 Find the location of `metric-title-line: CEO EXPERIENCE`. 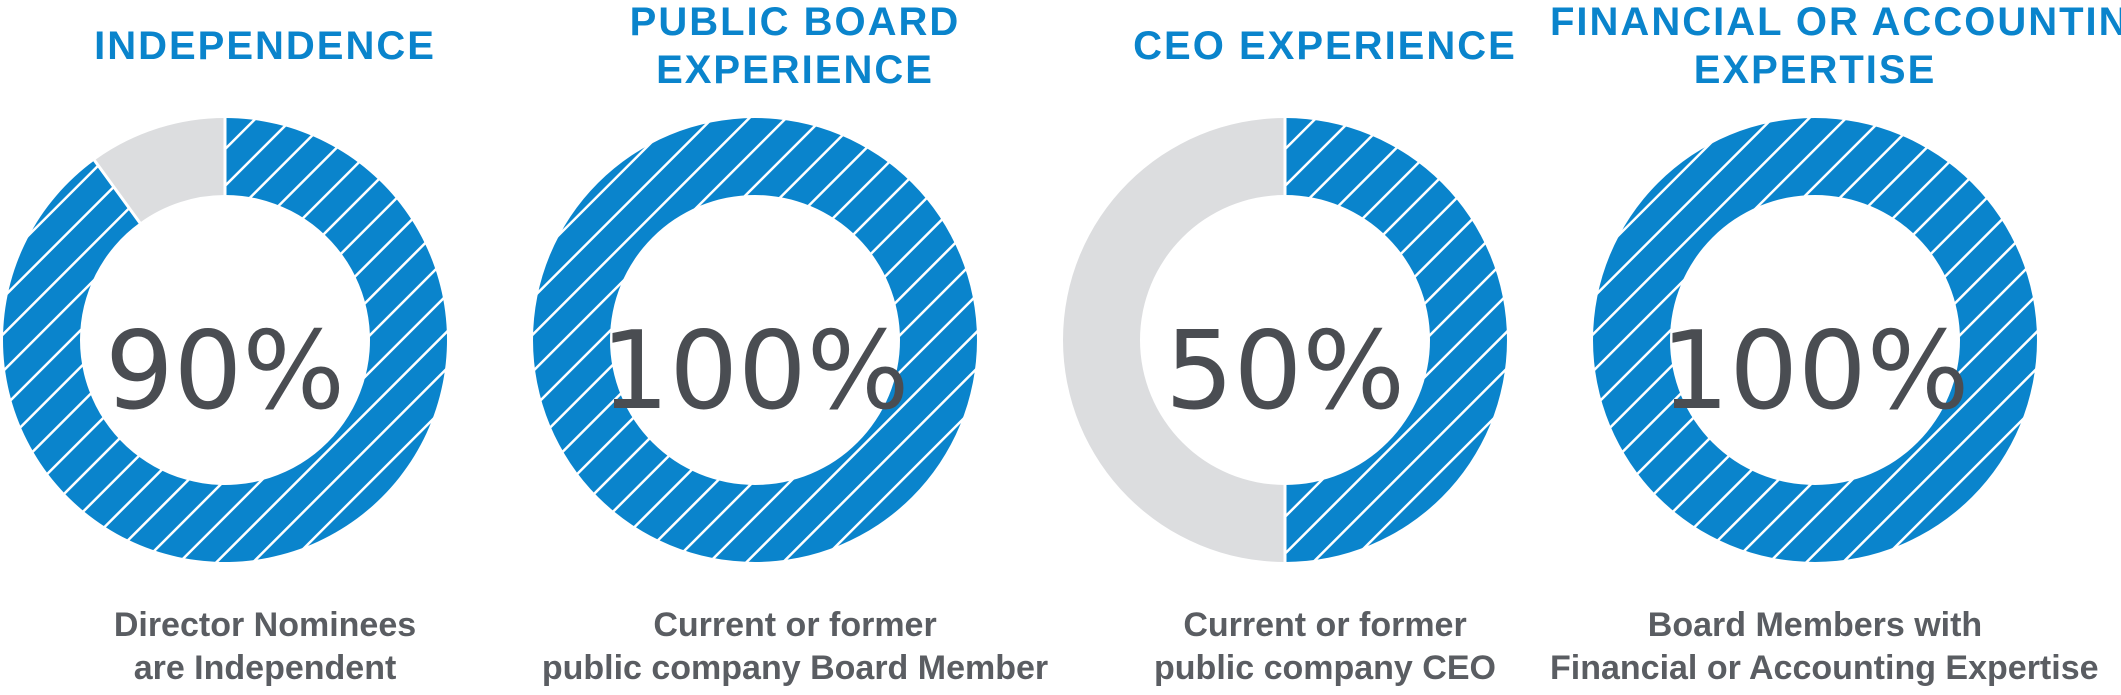

metric-title-line: CEO EXPERIENCE is located at coordinates (1325, 46).